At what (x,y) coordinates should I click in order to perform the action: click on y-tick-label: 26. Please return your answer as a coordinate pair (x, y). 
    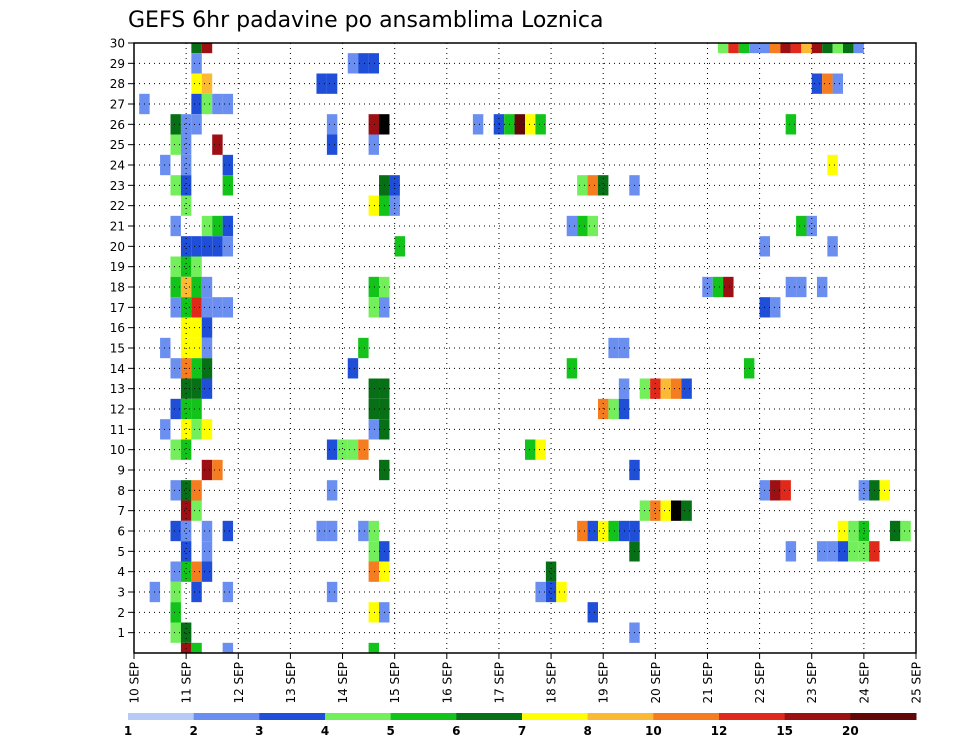
    Looking at the image, I should click on (117, 125).